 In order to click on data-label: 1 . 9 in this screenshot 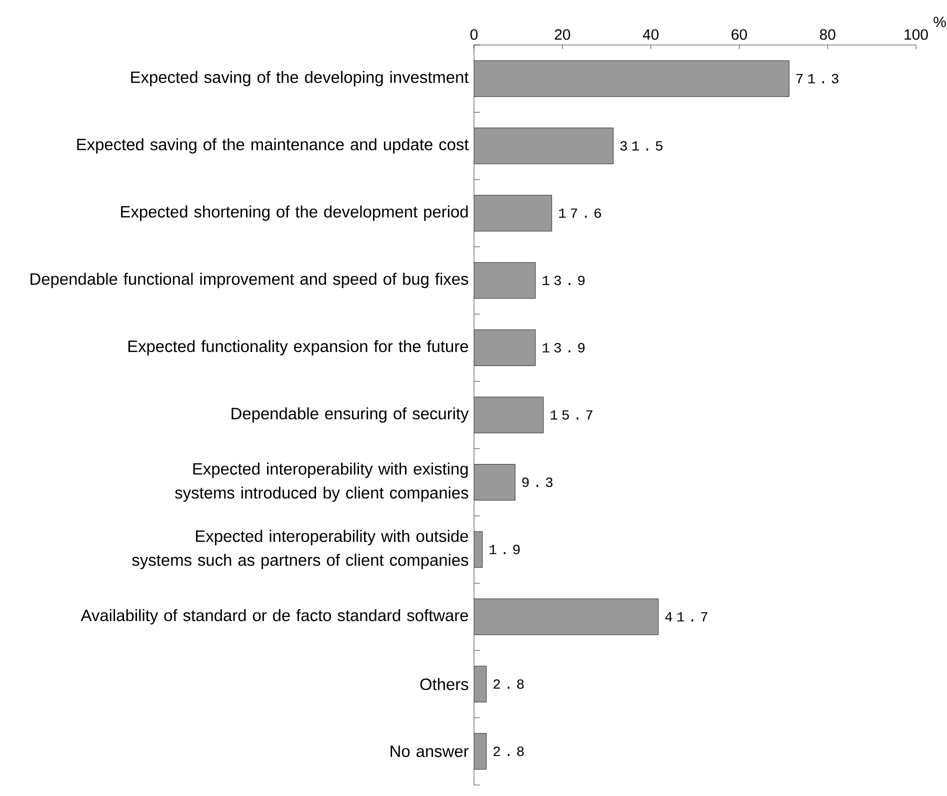, I will do `click(505, 549)`.